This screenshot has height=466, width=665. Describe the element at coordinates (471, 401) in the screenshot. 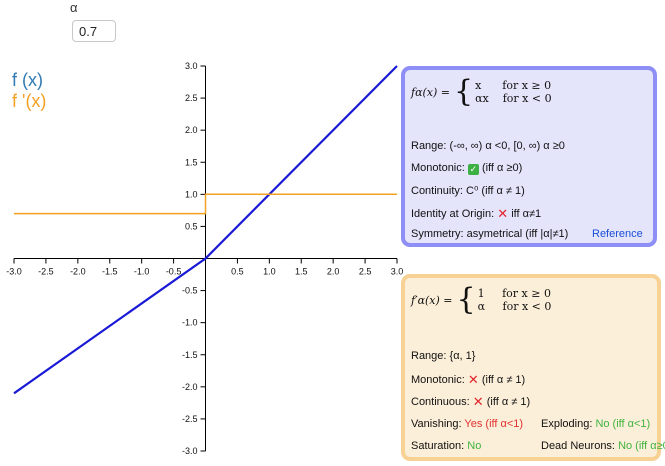

I see `derivative-continuous-row: Continuous: ✕ (iff α ≠ 1)` at that location.